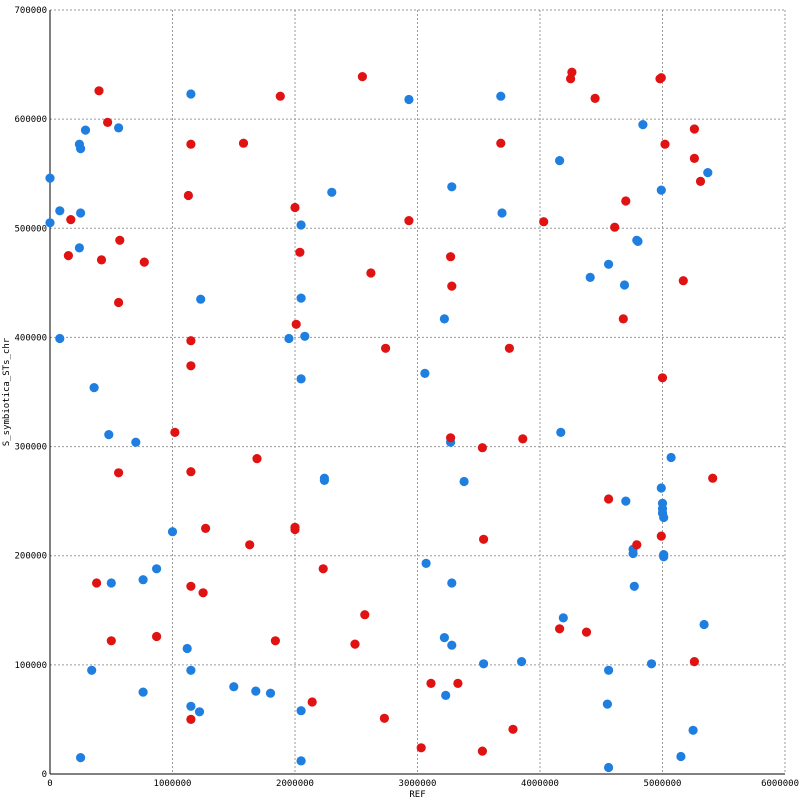 This screenshot has width=800, height=804. I want to click on y-tick-label: 500000, so click(30, 229).